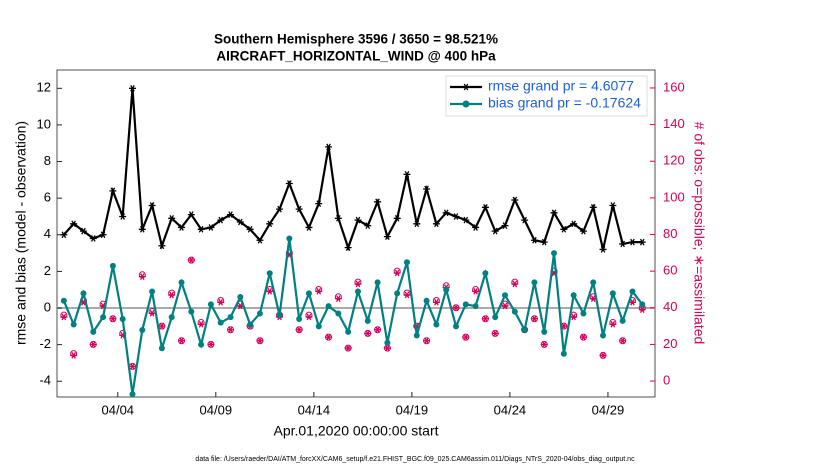 The width and height of the screenshot is (830, 470). I want to click on y2-tick-label: 20, so click(670, 343).